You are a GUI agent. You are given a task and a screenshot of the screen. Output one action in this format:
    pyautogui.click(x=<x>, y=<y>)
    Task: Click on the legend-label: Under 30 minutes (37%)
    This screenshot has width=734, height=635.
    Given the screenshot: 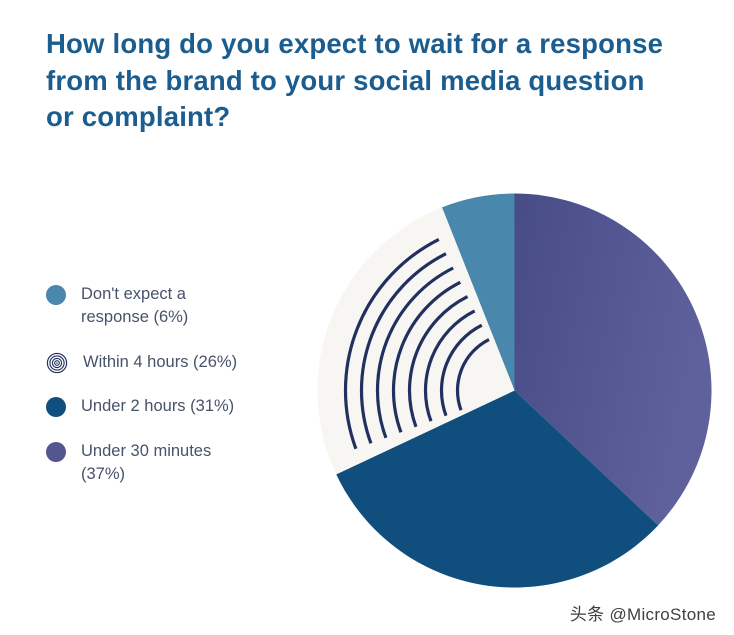 What is the action you would take?
    pyautogui.click(x=146, y=462)
    